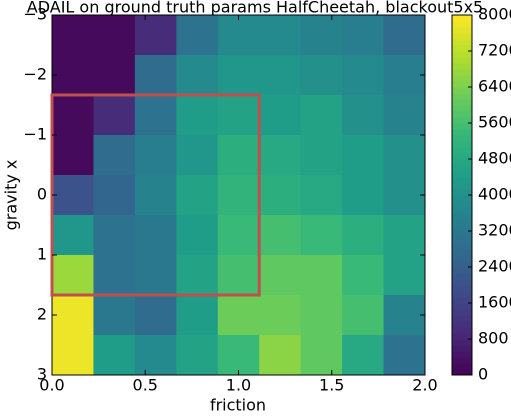 The height and width of the screenshot is (416, 511). Describe the element at coordinates (35, 134) in the screenshot. I see `y-tick-label: −1` at that location.